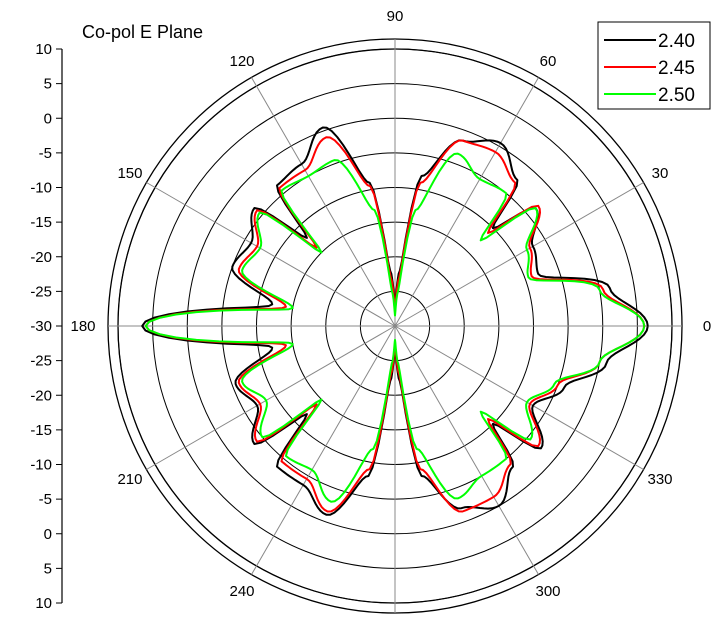 The width and height of the screenshot is (720, 633). Describe the element at coordinates (676, 95) in the screenshot. I see `legend-label: 2.50` at that location.